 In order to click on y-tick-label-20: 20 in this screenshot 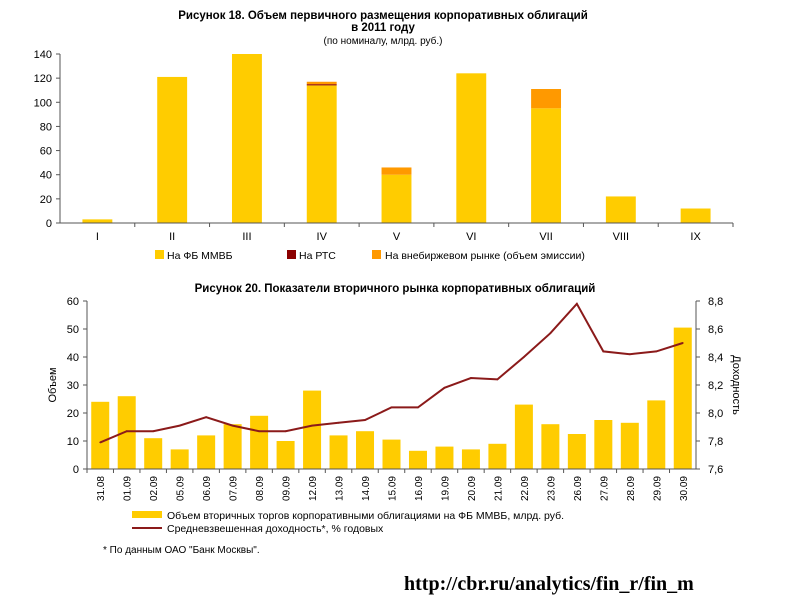, I will do `click(73, 414)`.